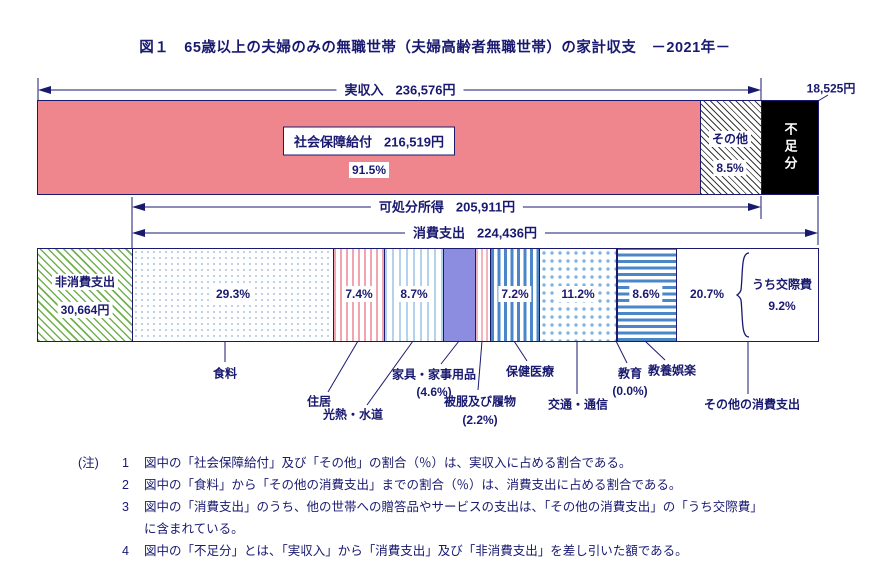  Describe the element at coordinates (730, 147) in the screenshot. I see `other-income-segment` at that location.